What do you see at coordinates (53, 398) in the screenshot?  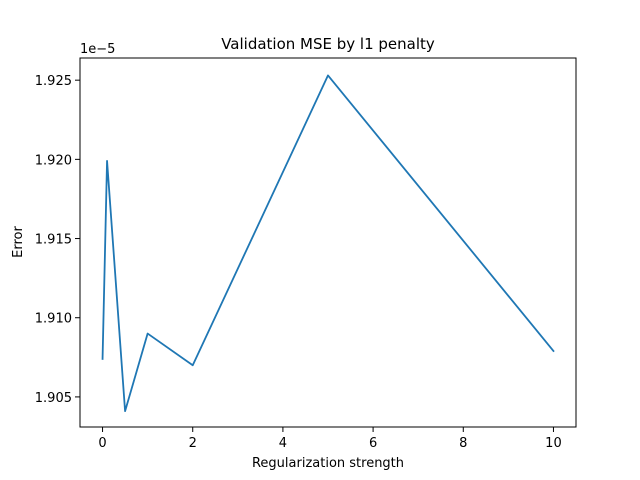 I see `y-tick-label: 1.905` at bounding box center [53, 398].